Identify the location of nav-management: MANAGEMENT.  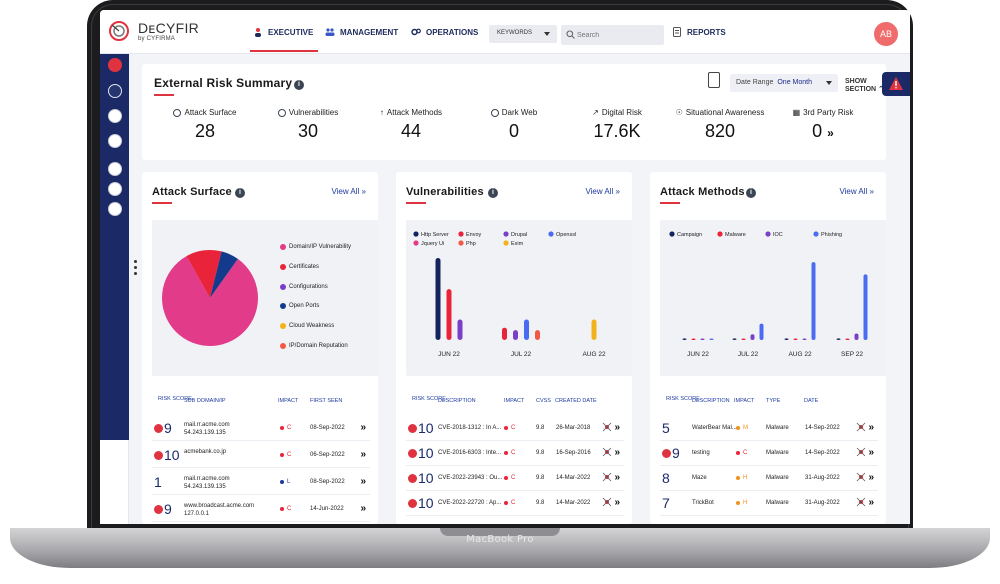
(361, 32).